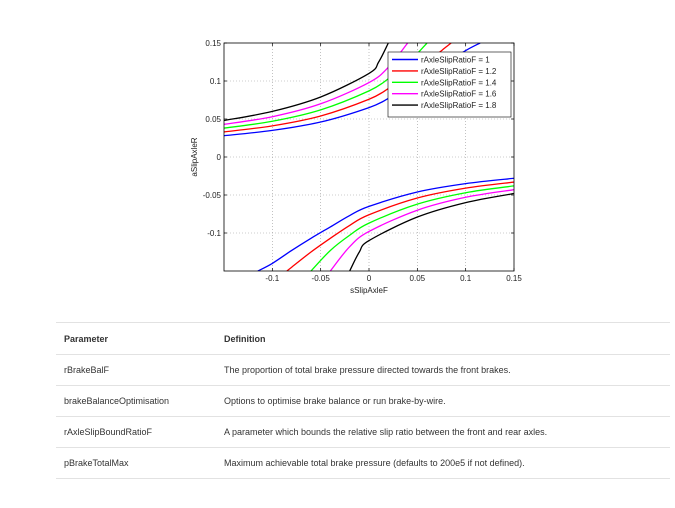 The image size is (675, 508). I want to click on series-line-3-lower, so click(412, 228).